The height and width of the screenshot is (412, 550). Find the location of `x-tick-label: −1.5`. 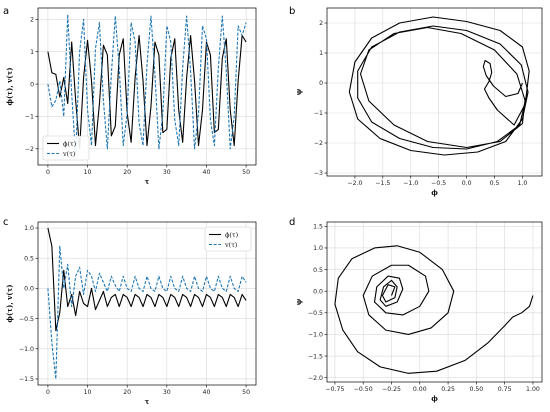

x-tick-label: −1.5 is located at coordinates (382, 183).